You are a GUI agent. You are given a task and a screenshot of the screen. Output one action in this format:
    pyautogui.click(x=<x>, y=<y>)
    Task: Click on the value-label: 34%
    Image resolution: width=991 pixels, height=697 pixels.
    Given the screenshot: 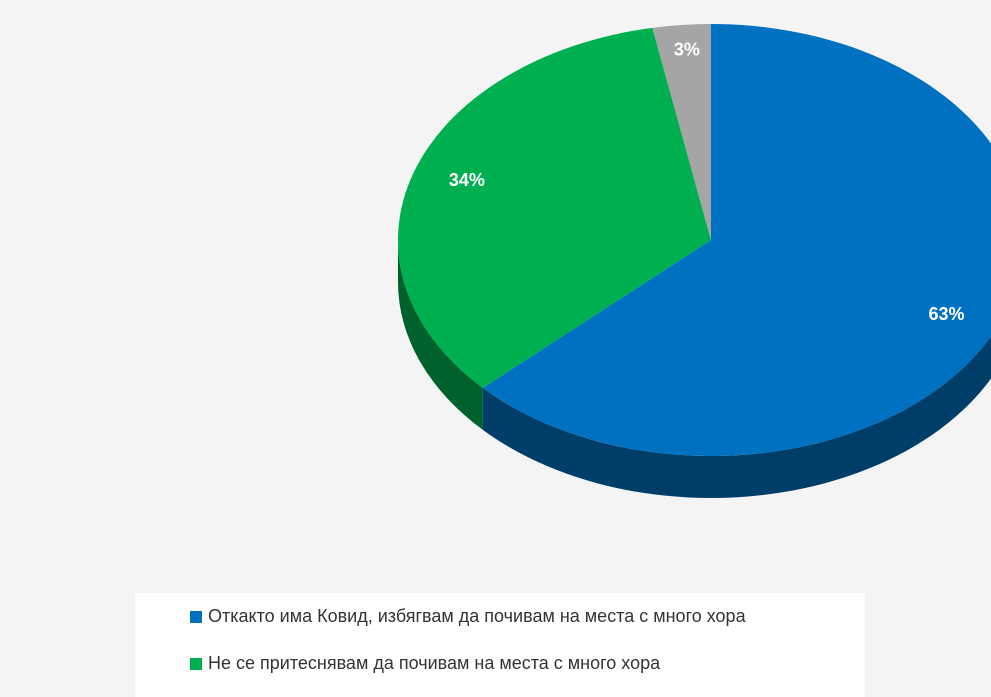 What is the action you would take?
    pyautogui.click(x=467, y=180)
    